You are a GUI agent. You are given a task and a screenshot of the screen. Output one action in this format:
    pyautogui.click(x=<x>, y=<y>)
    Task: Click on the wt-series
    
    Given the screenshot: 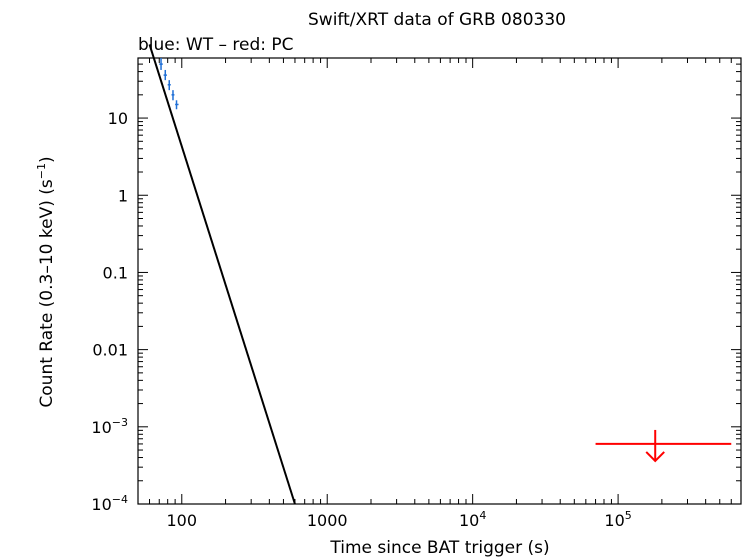 What is the action you would take?
    pyautogui.click(x=169, y=84)
    